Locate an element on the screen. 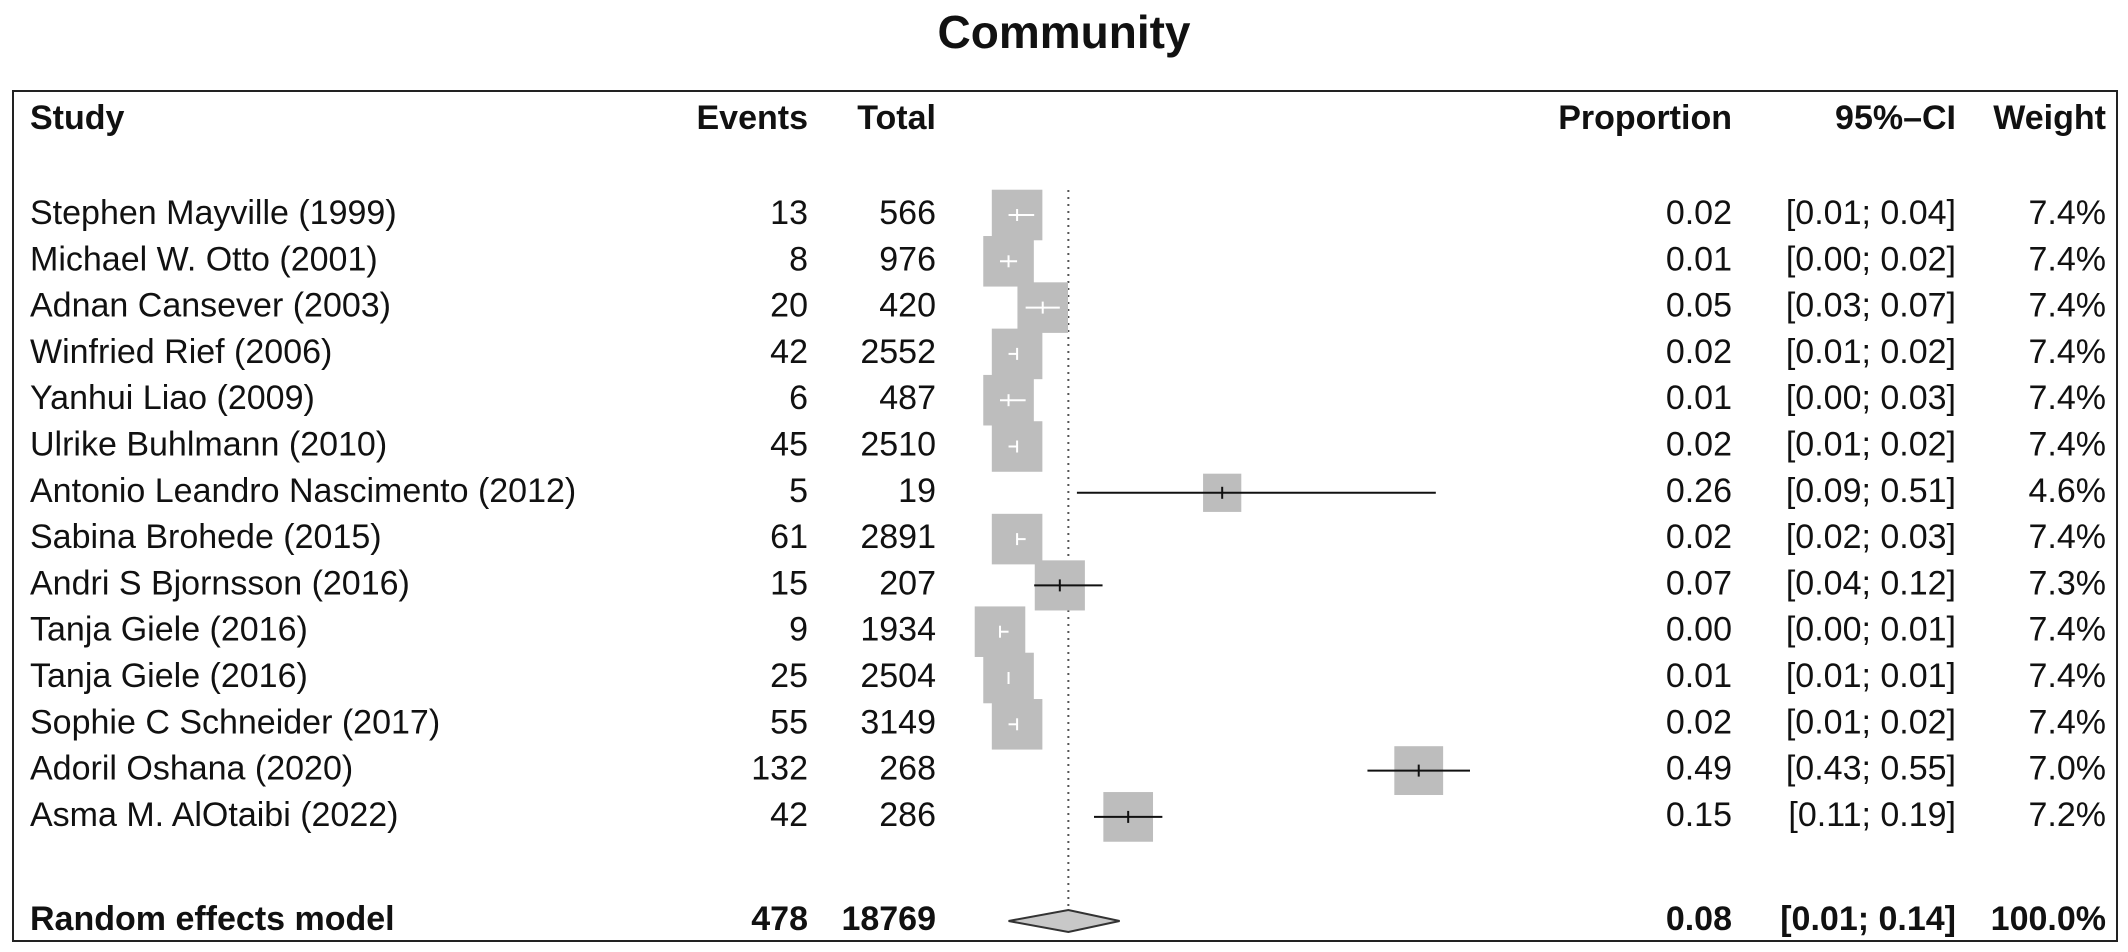 The image size is (2128, 952). study-weight: 4.6% is located at coordinates (2068, 491).